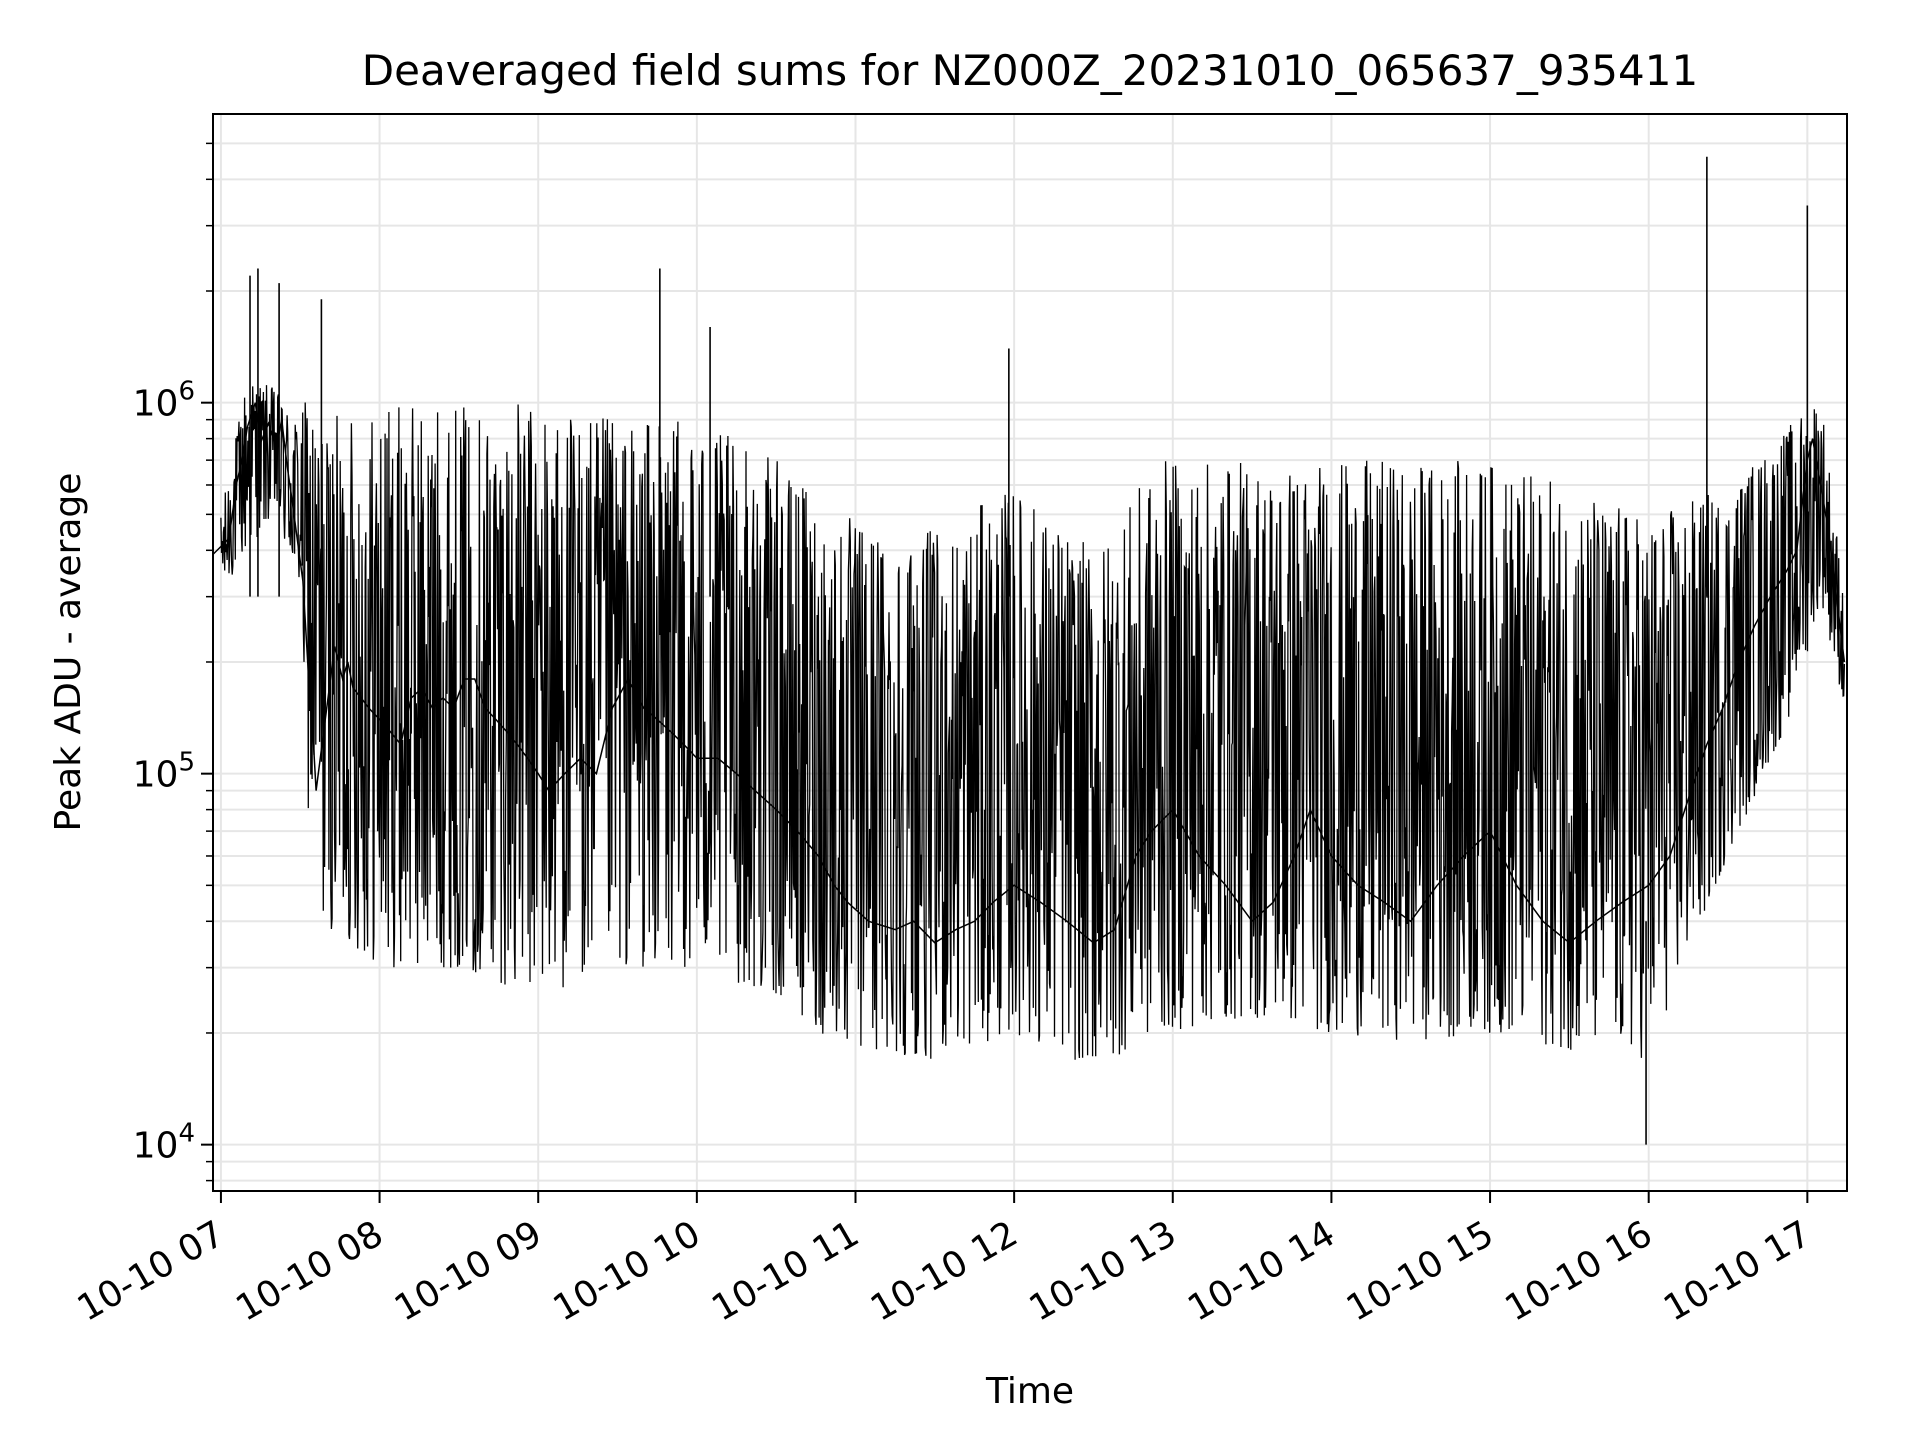 Image resolution: width=1920 pixels, height=1440 pixels. What do you see at coordinates (164, 1143) in the screenshot?
I see `y-tick-label: 10⁴` at bounding box center [164, 1143].